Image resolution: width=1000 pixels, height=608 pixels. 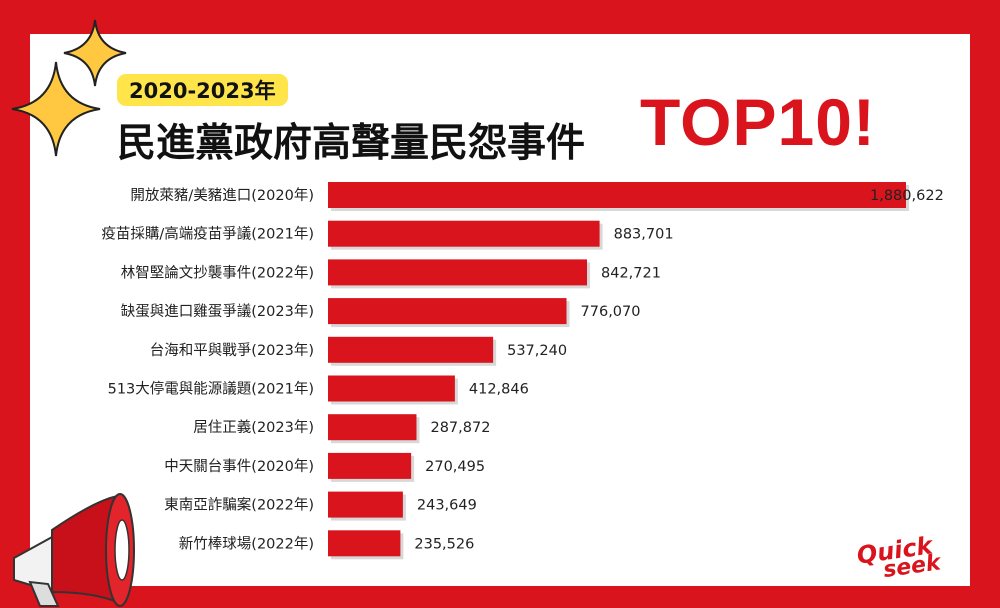 What do you see at coordinates (447, 506) in the screenshot?
I see `value-label: 243,649` at bounding box center [447, 506].